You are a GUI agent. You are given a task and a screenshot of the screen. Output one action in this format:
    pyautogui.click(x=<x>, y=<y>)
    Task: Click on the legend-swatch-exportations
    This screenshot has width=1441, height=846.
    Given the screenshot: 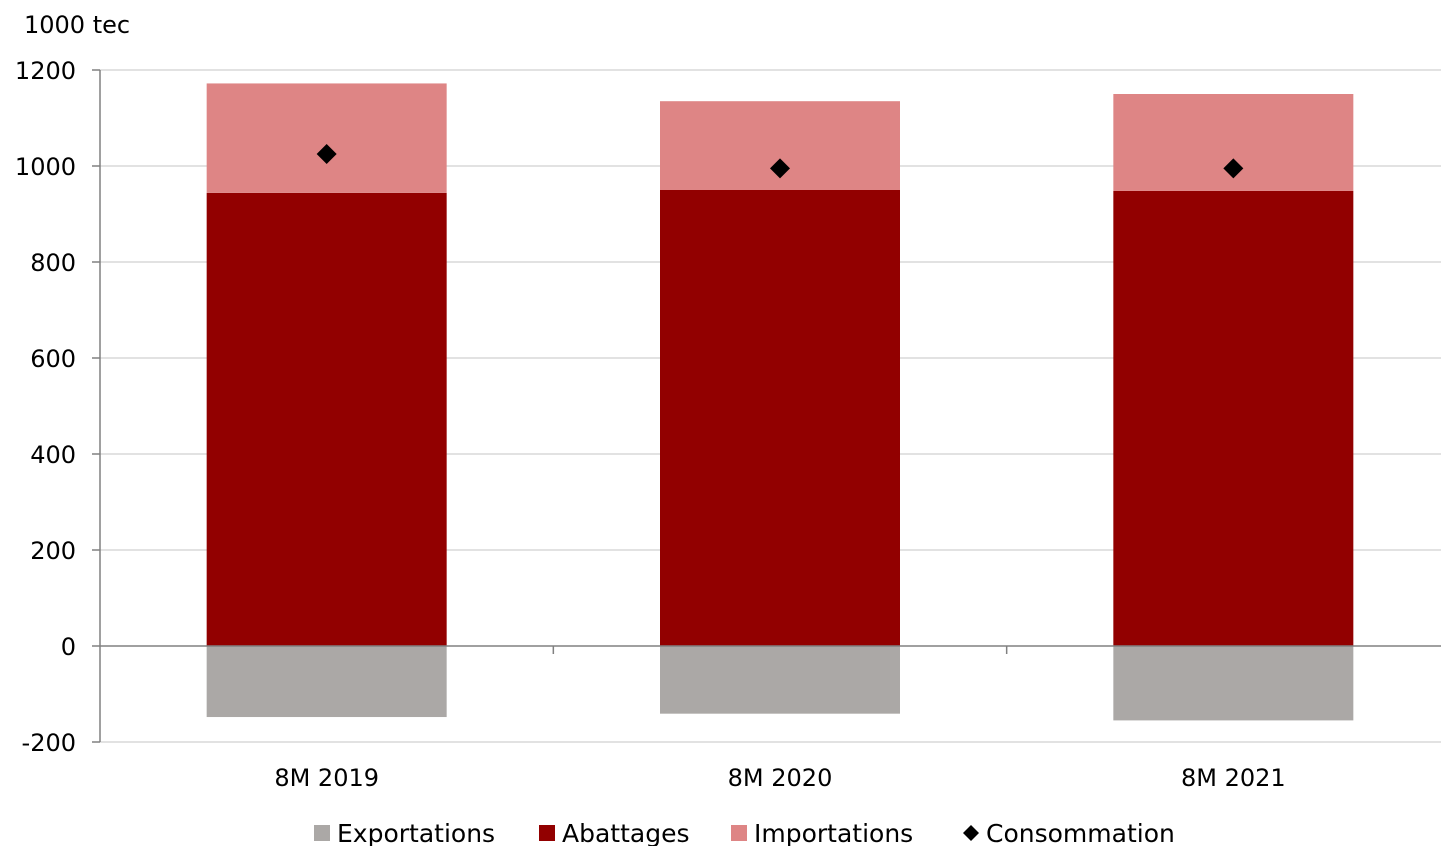 What is the action you would take?
    pyautogui.click(x=322, y=833)
    